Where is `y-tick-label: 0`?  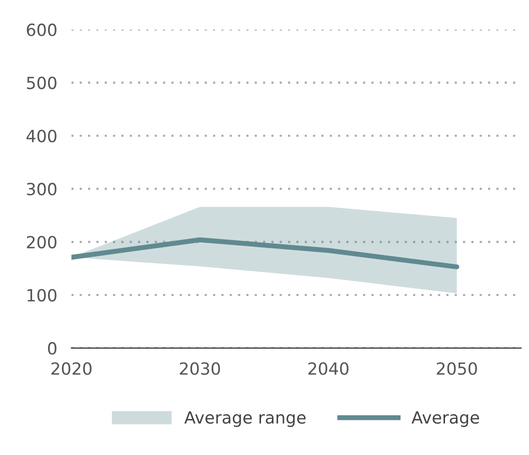
y-tick-label: 0 is located at coordinates (52, 348).